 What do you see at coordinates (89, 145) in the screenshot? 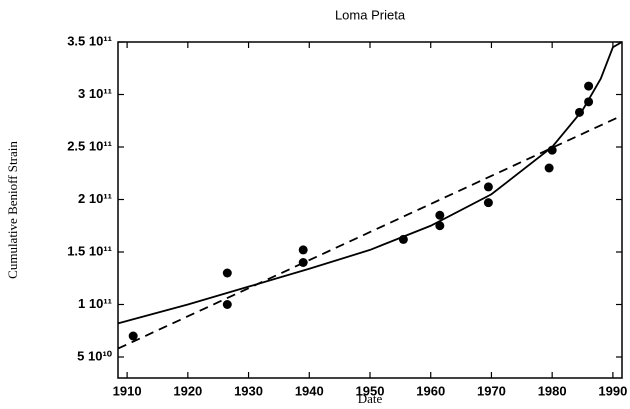
I see `y-tick-label: 2.5 10¹¹` at bounding box center [89, 145].